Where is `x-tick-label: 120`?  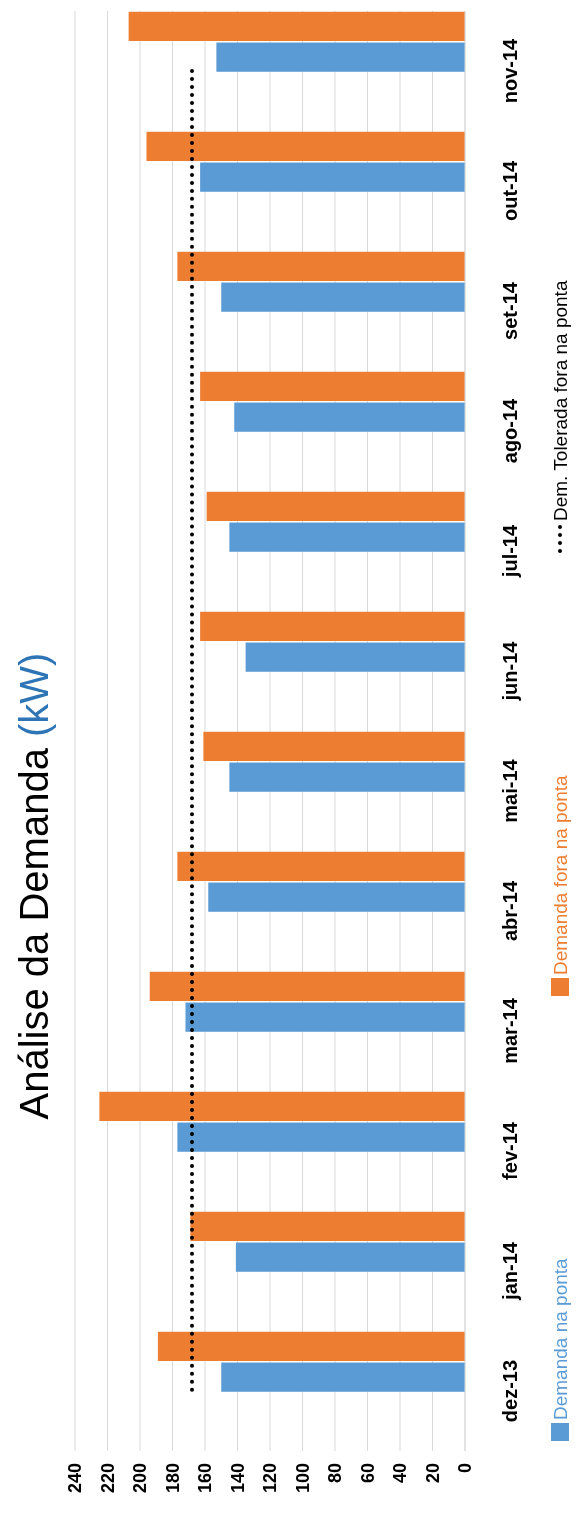 x-tick-label: 120 is located at coordinates (270, 1478).